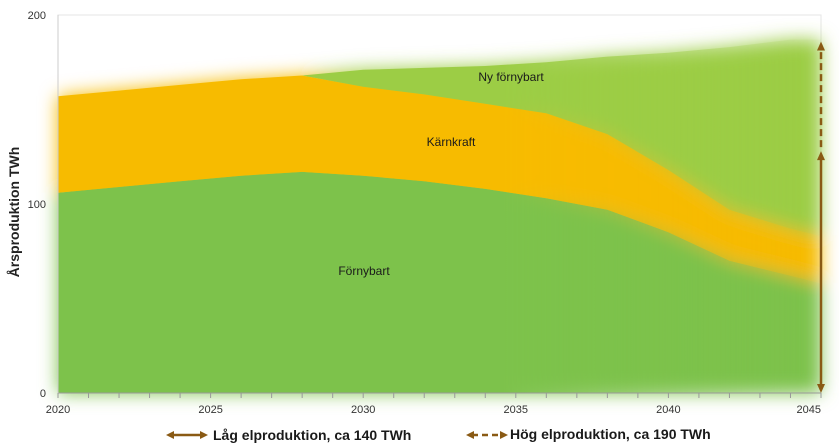 The image size is (839, 444). I want to click on range-marker-low-arrow, so click(821, 156).